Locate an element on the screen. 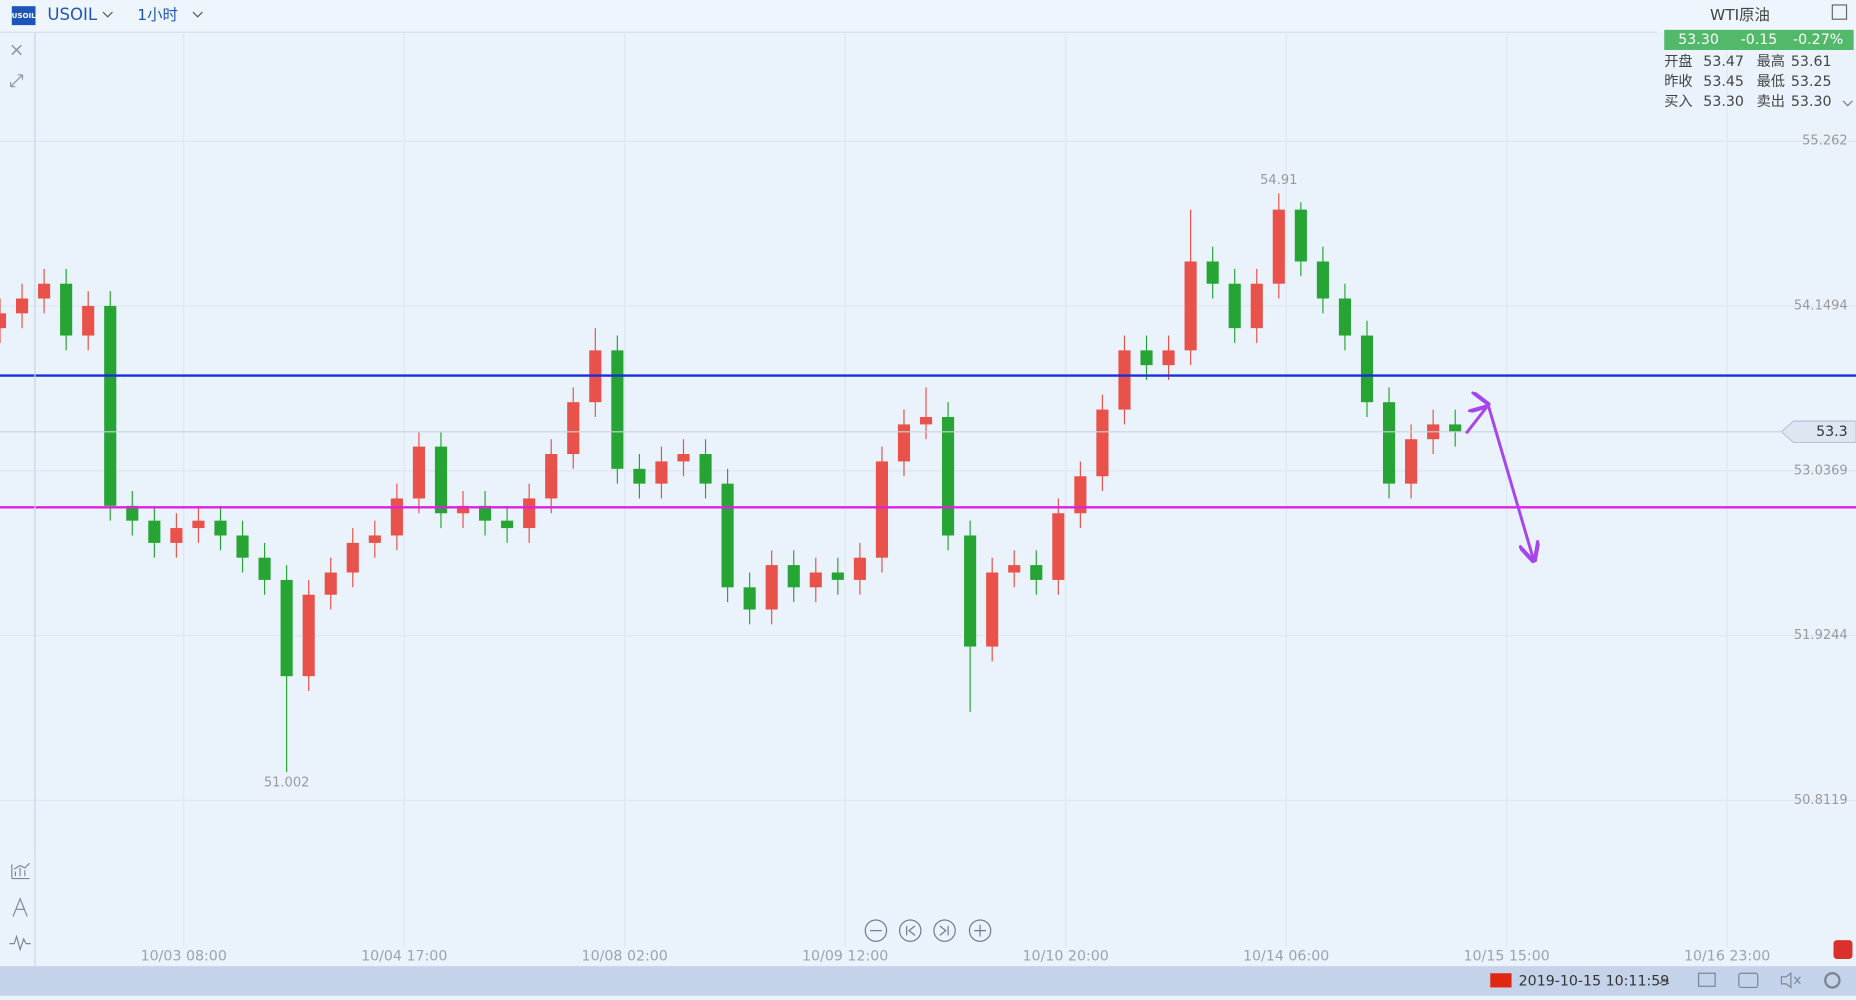  y-tick-label: 54.1494 is located at coordinates (1821, 306).